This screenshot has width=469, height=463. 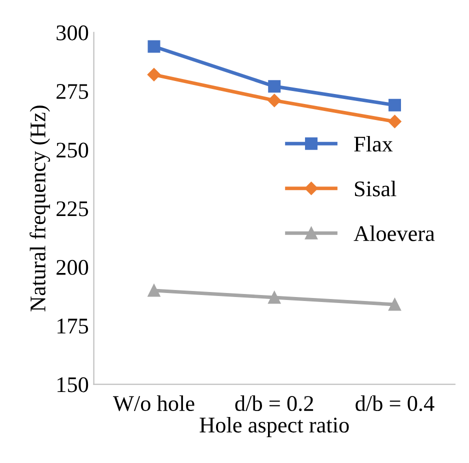 I want to click on y-tick-label: 225, so click(x=72, y=208).